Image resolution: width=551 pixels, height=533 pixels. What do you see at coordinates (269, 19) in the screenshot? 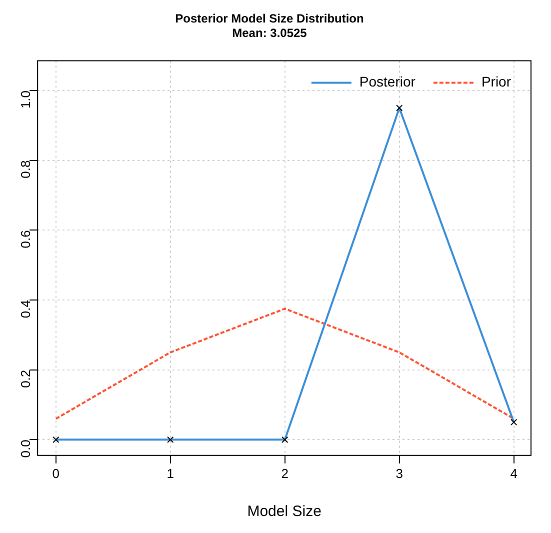
I see `chart-title: Posterior Model Size Distribution` at bounding box center [269, 19].